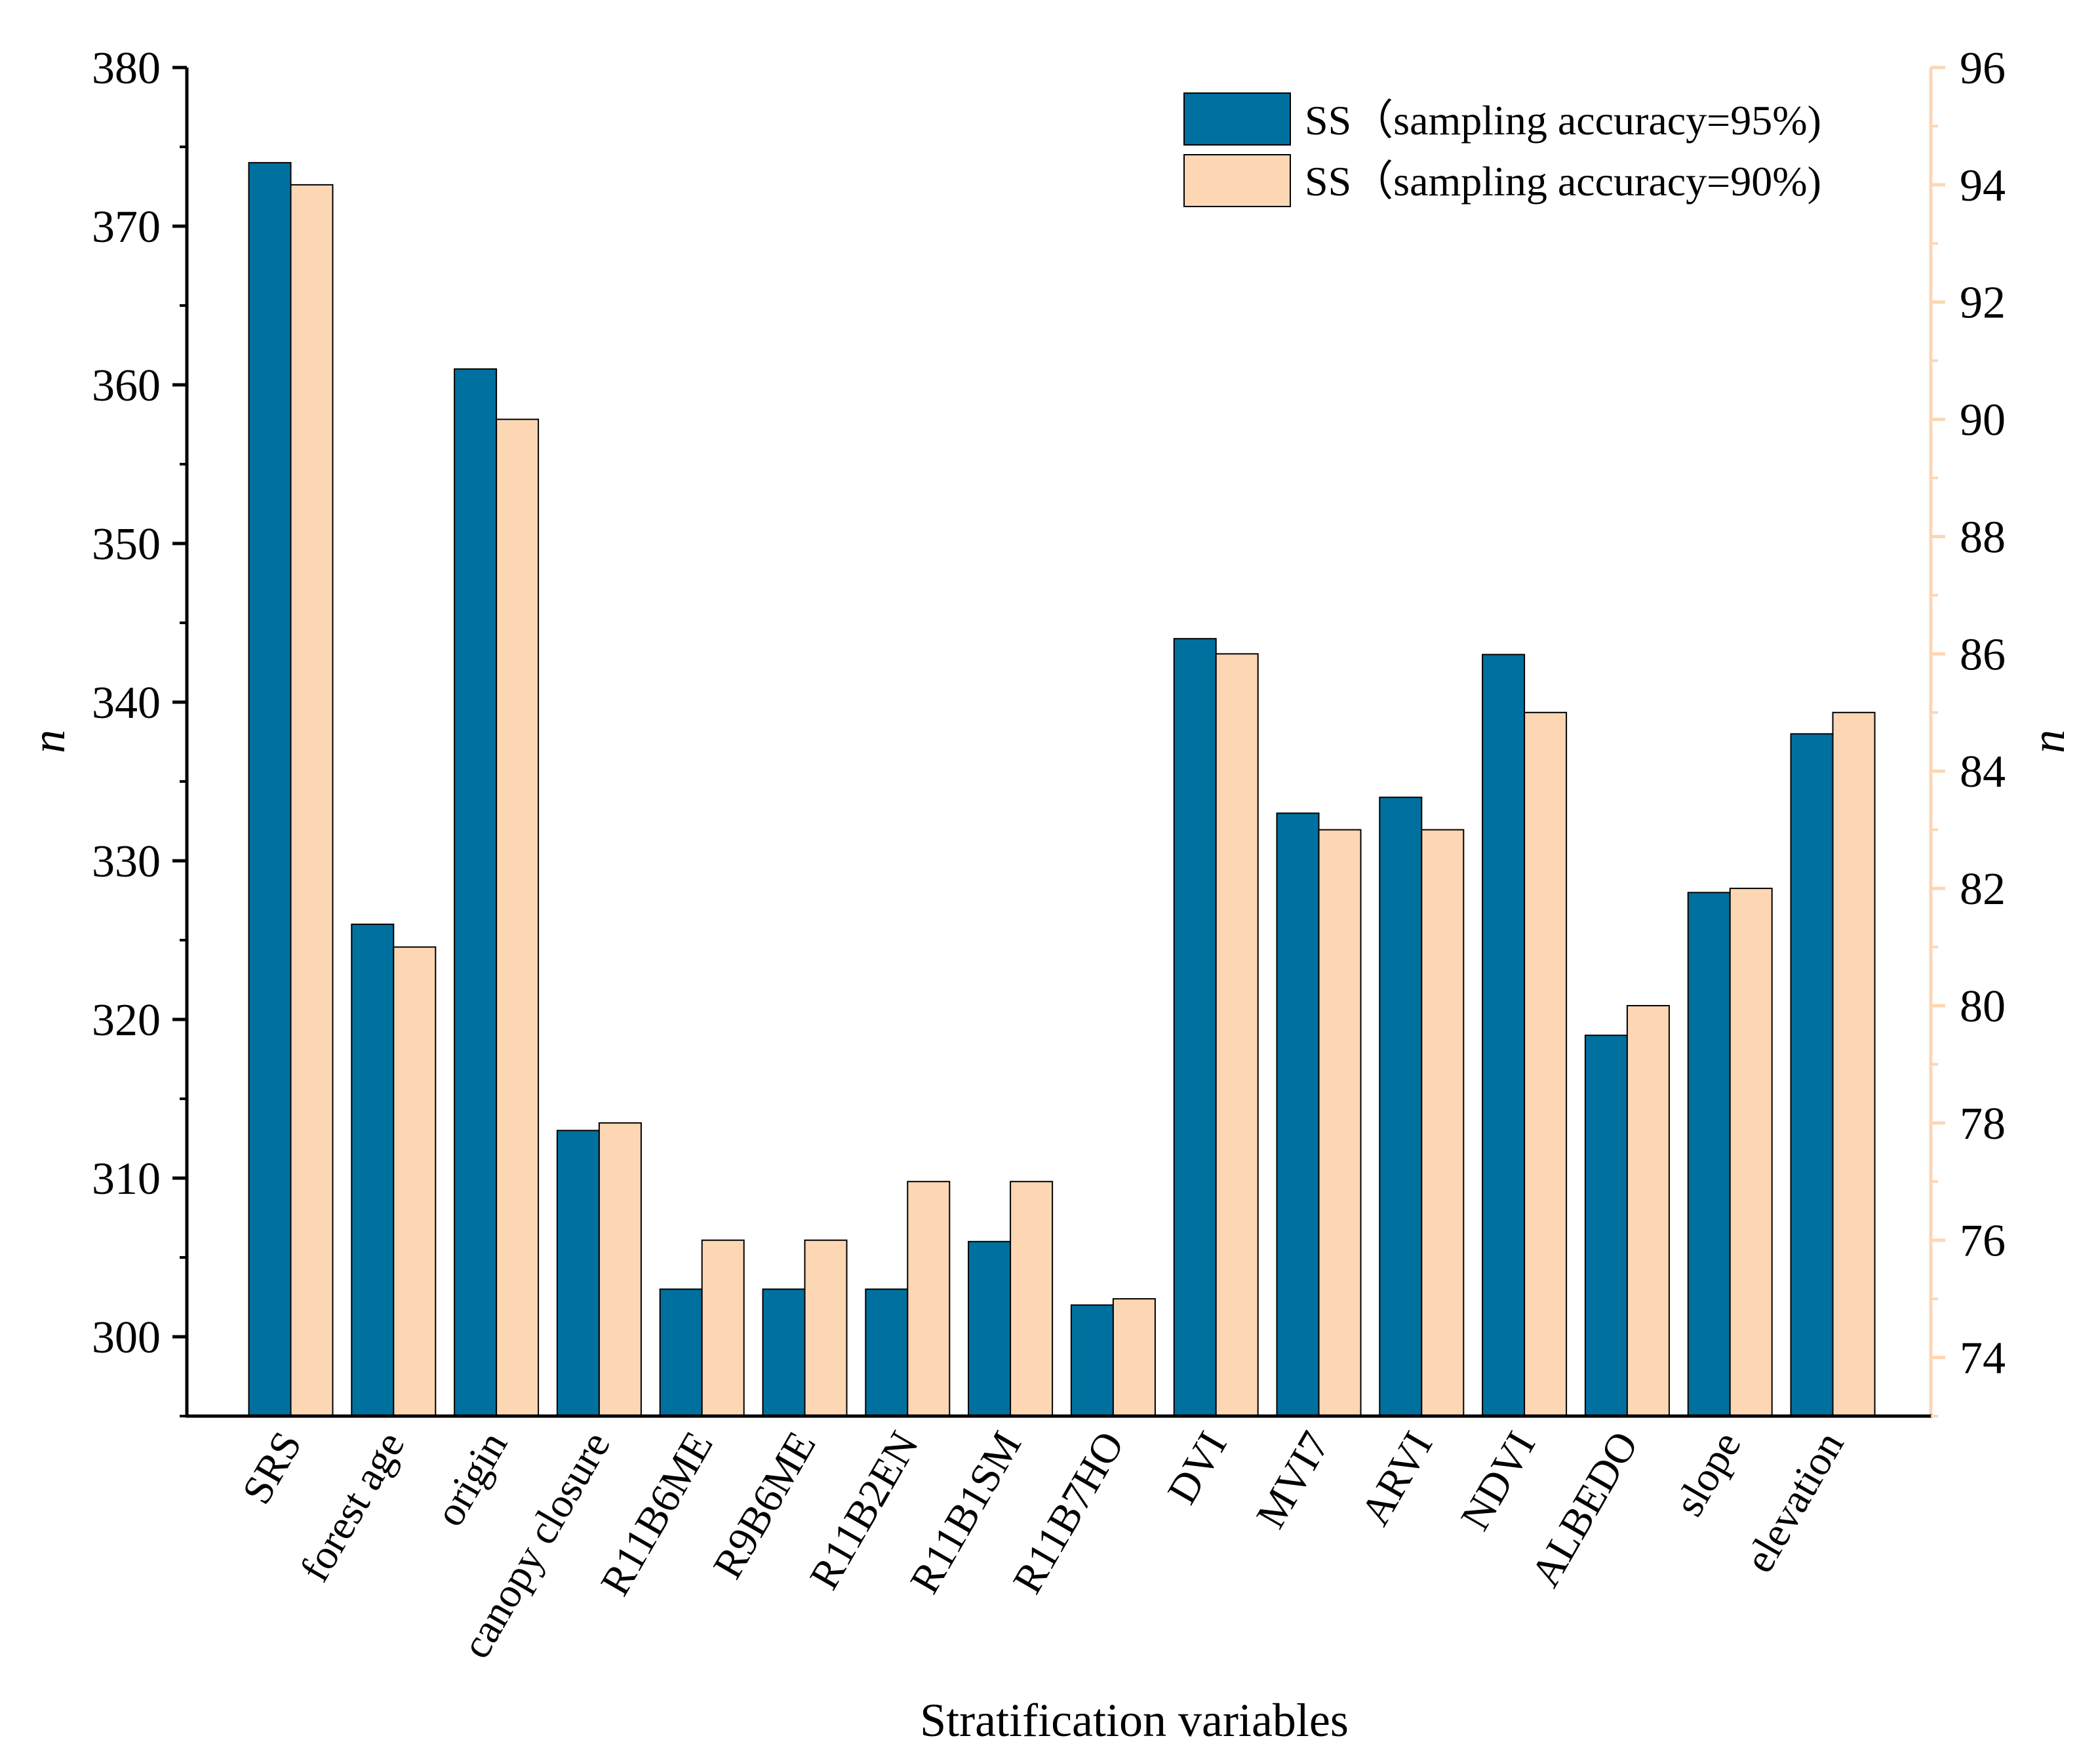 This screenshot has height=1757, width=2100. What do you see at coordinates (1854, 1064) in the screenshot?
I see `bar-90-elevation` at bounding box center [1854, 1064].